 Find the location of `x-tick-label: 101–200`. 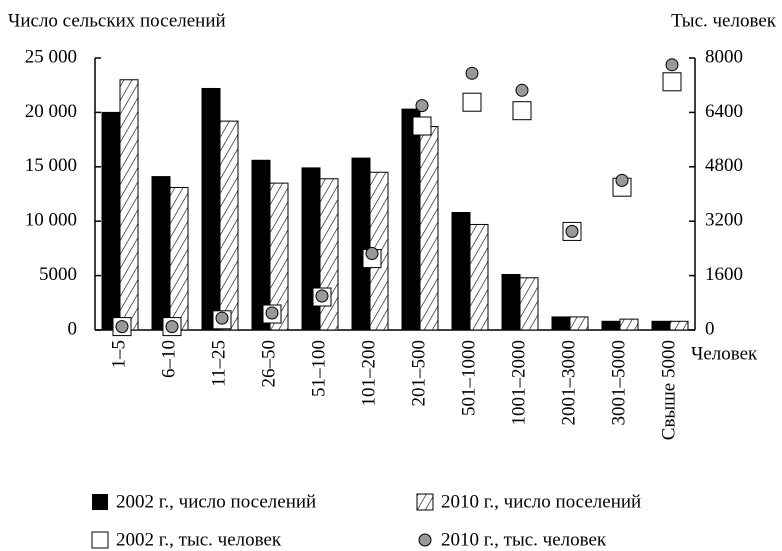

x-tick-label: 101–200 is located at coordinates (368, 373).